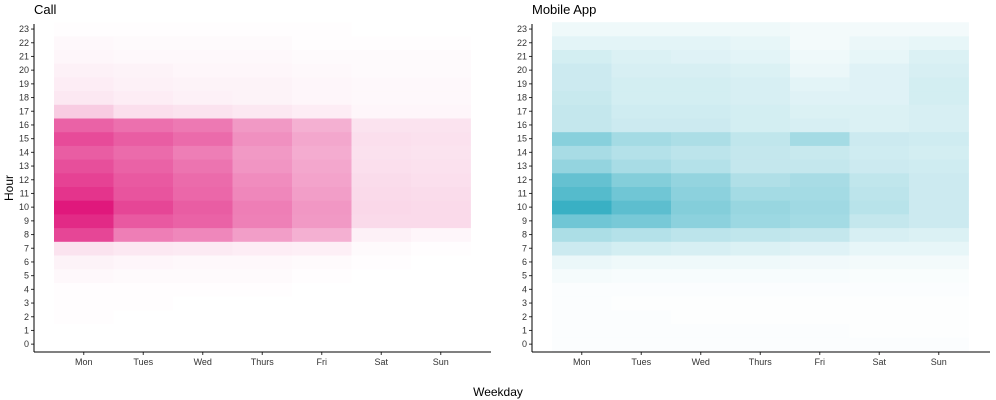 The height and width of the screenshot is (400, 996). What do you see at coordinates (524, 344) in the screenshot?
I see `mobile-app-y-tick-label-0: 0` at bounding box center [524, 344].